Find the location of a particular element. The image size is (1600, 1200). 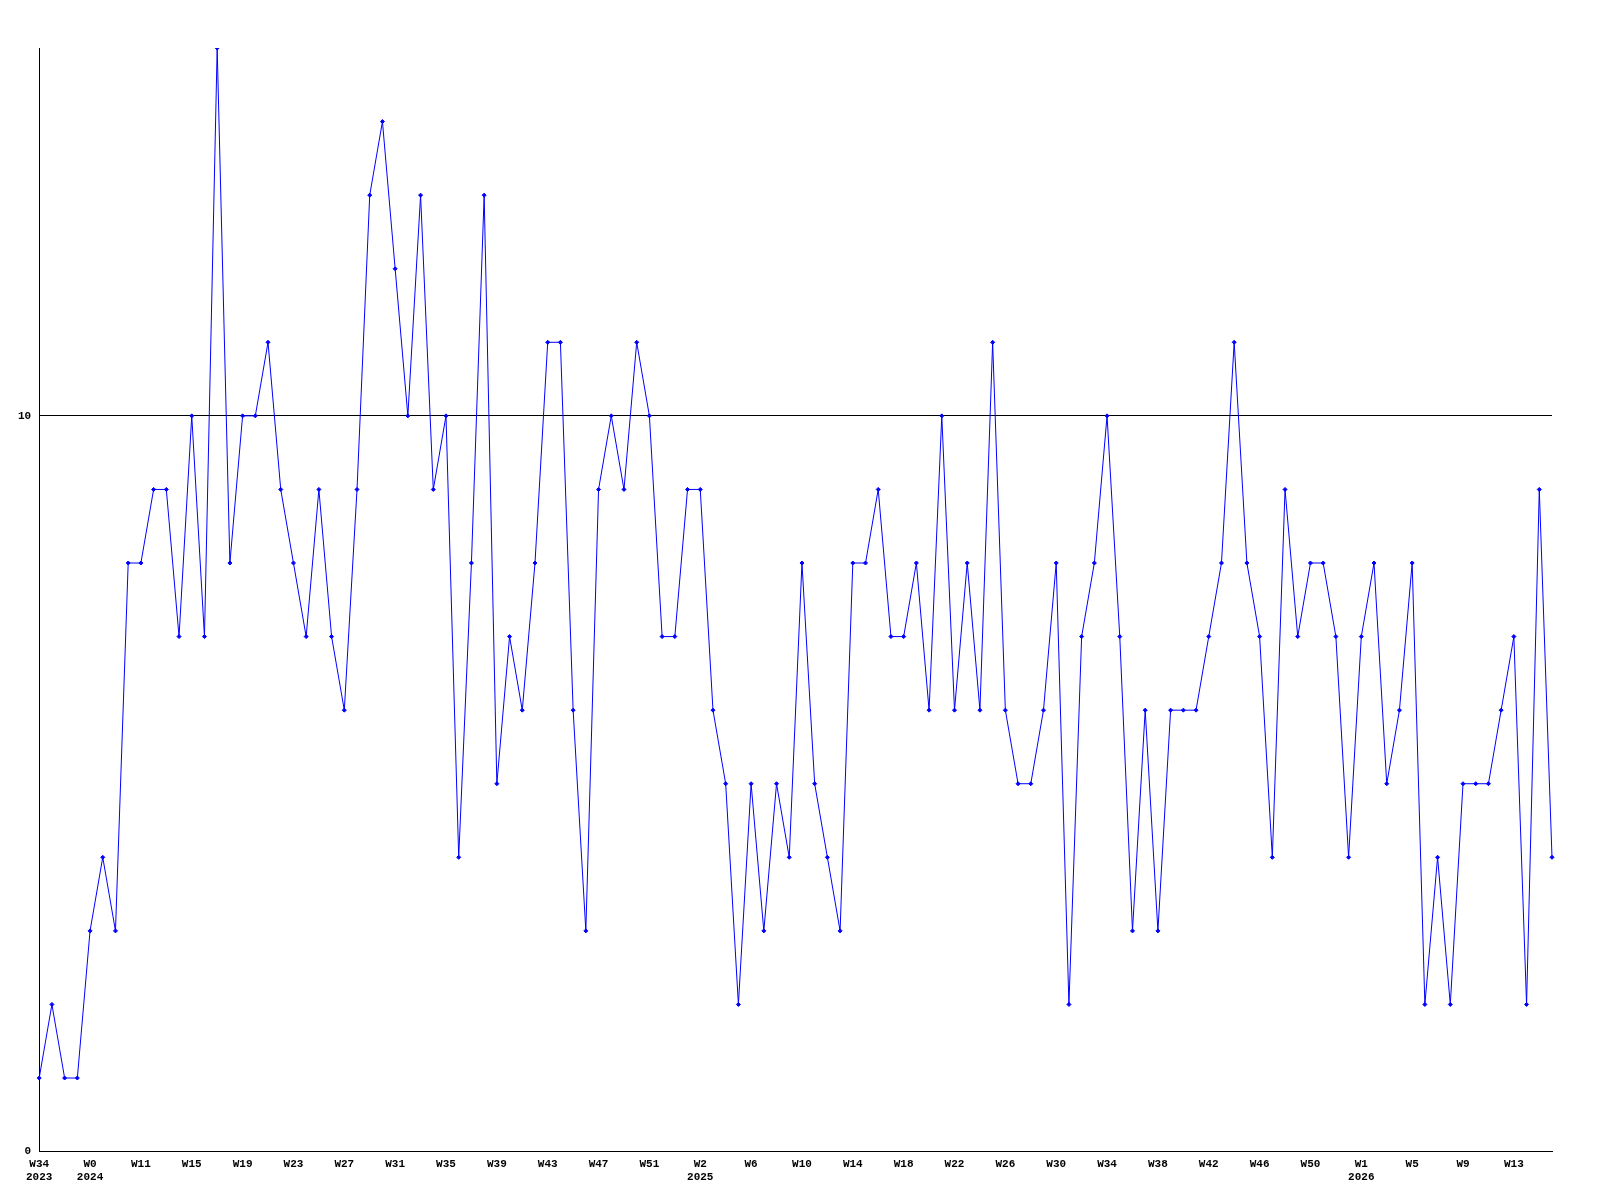

x-tick-label: W15 is located at coordinates (192, 1163).